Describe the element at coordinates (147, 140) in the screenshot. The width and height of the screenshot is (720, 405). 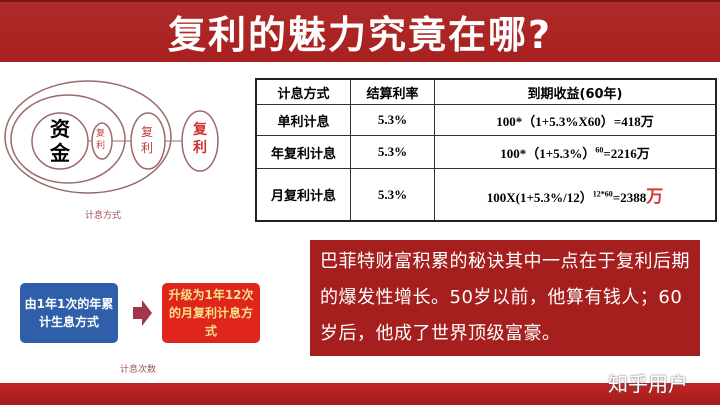
I see `ring-label-2: 复利` at that location.